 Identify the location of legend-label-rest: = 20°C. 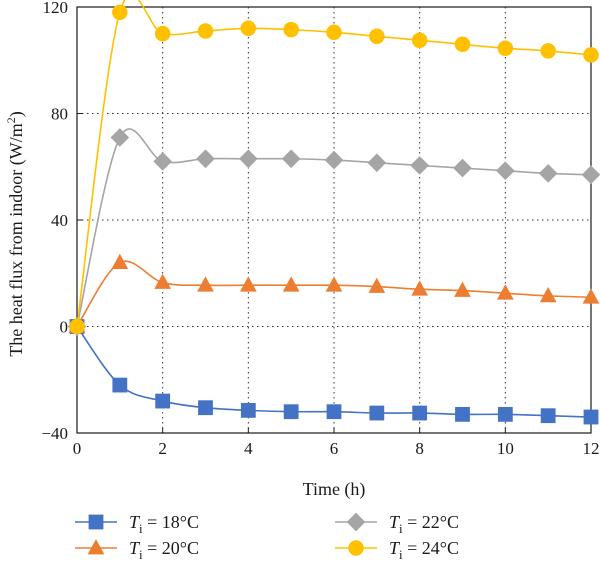
(171, 548).